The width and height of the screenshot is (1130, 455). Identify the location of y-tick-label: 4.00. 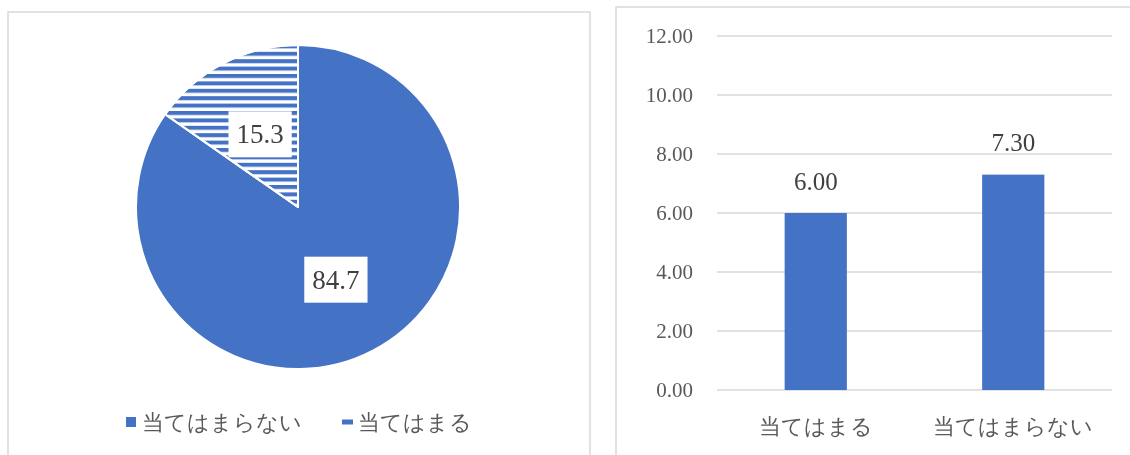
(674, 272).